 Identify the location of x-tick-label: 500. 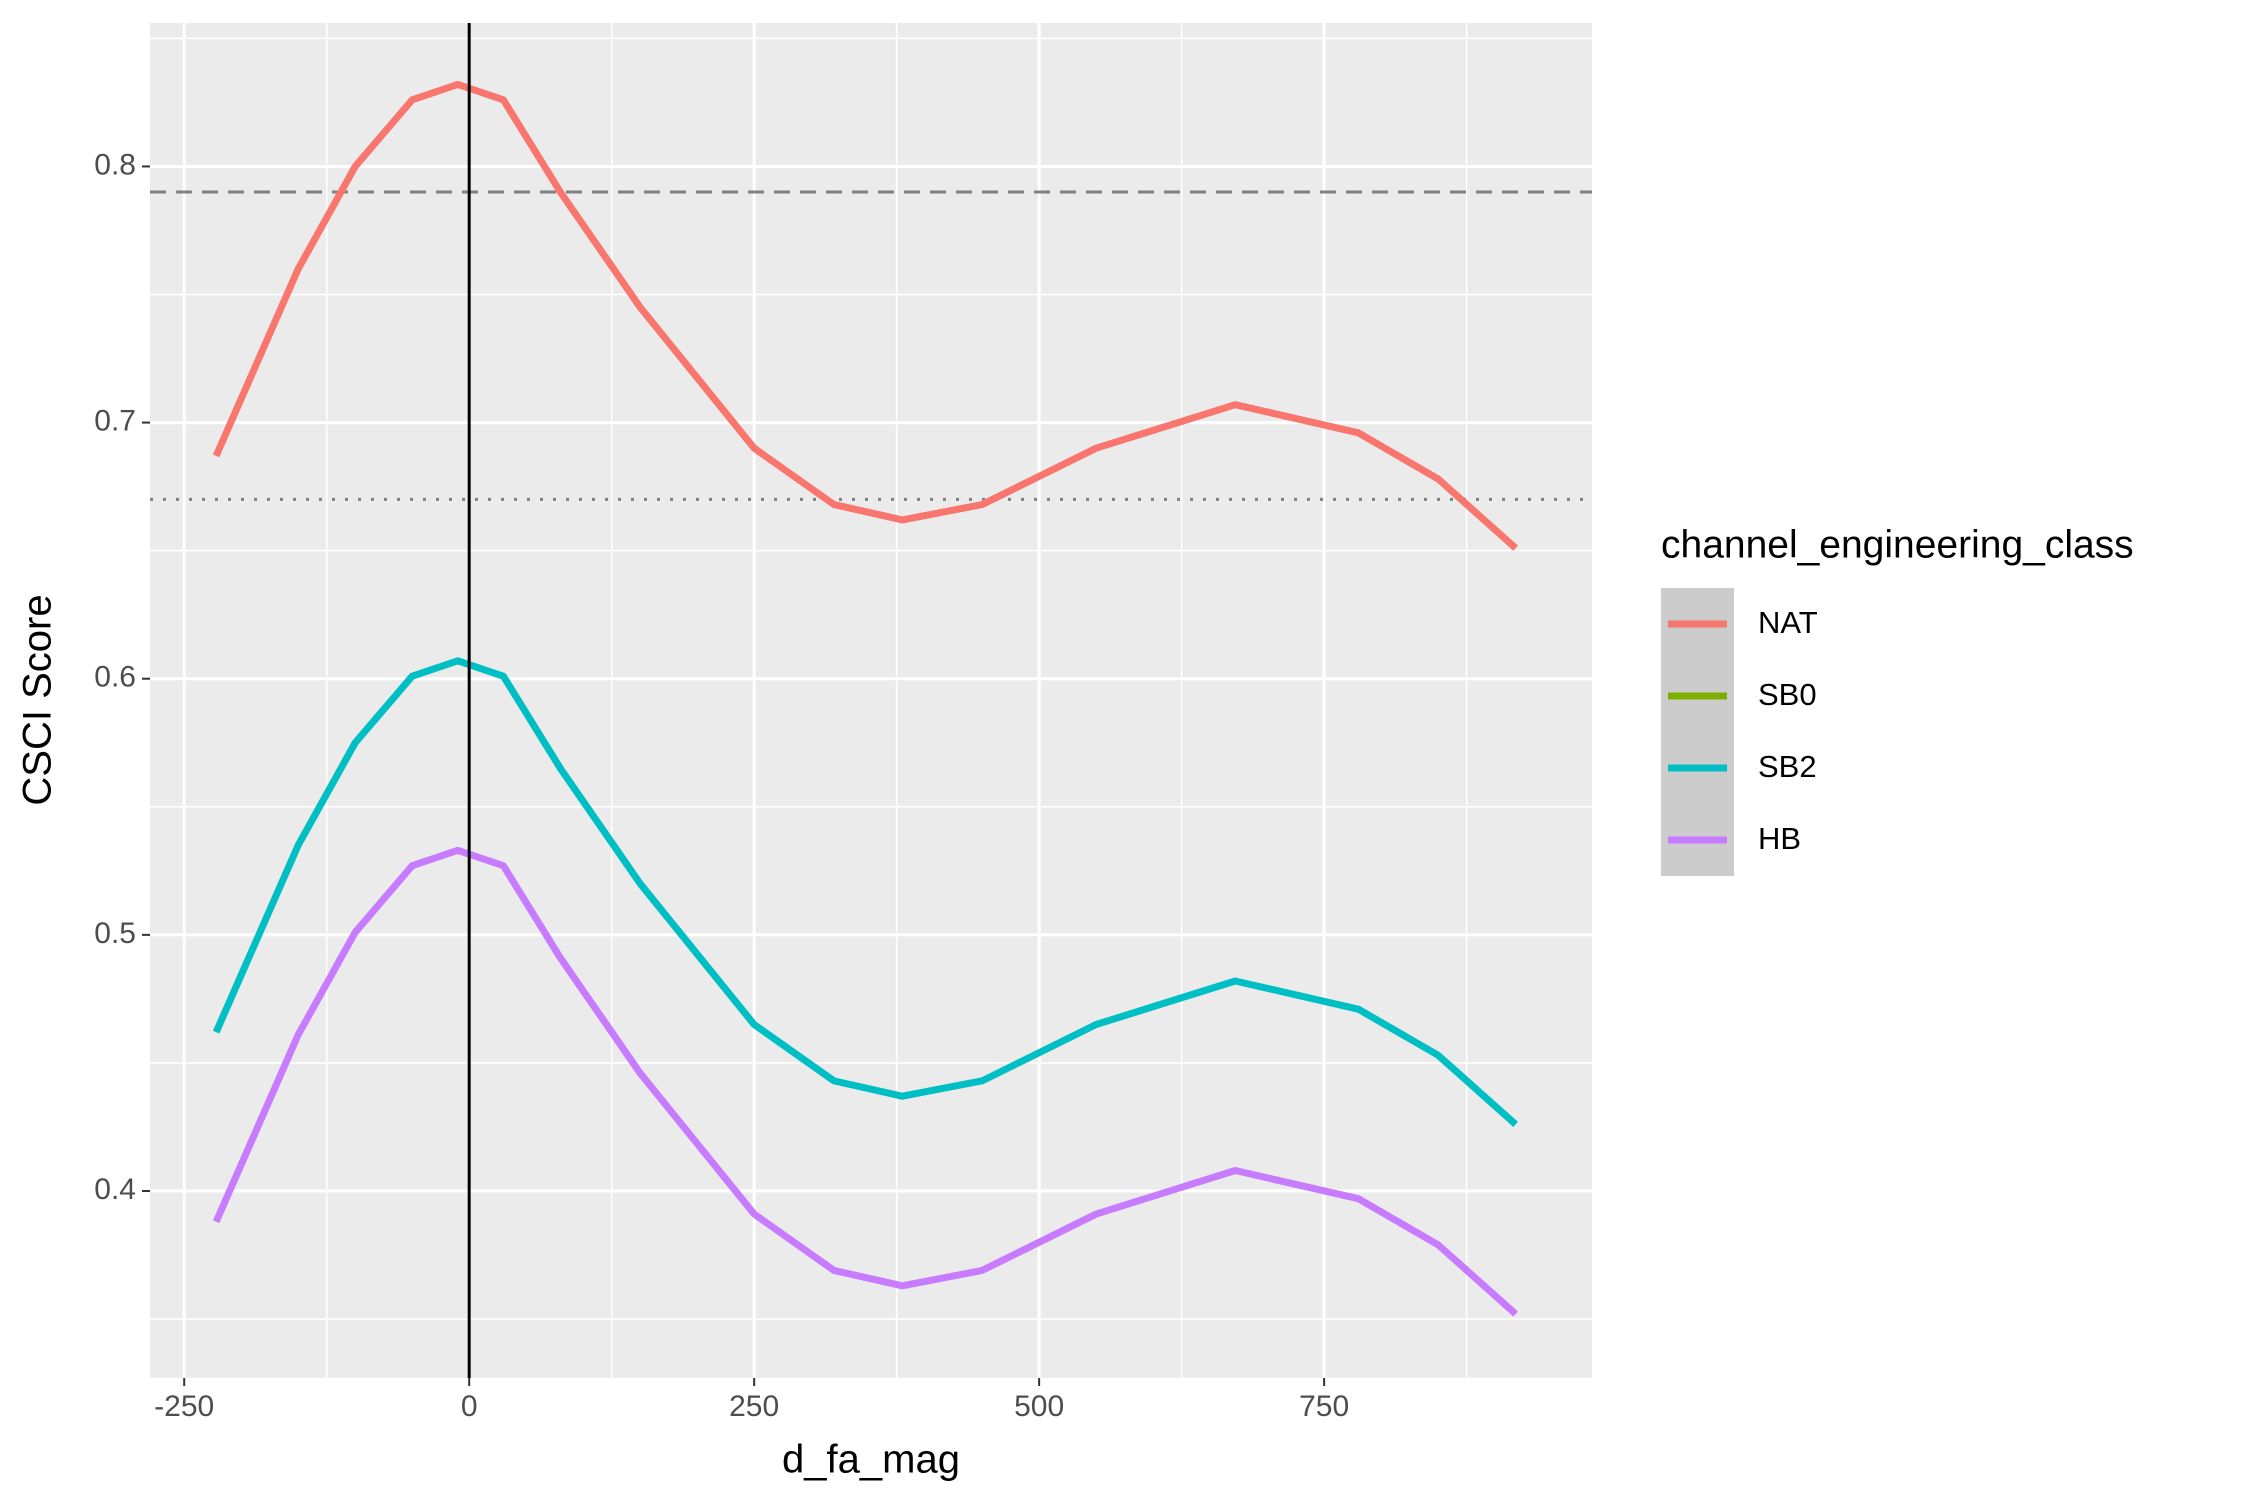
(1039, 1406).